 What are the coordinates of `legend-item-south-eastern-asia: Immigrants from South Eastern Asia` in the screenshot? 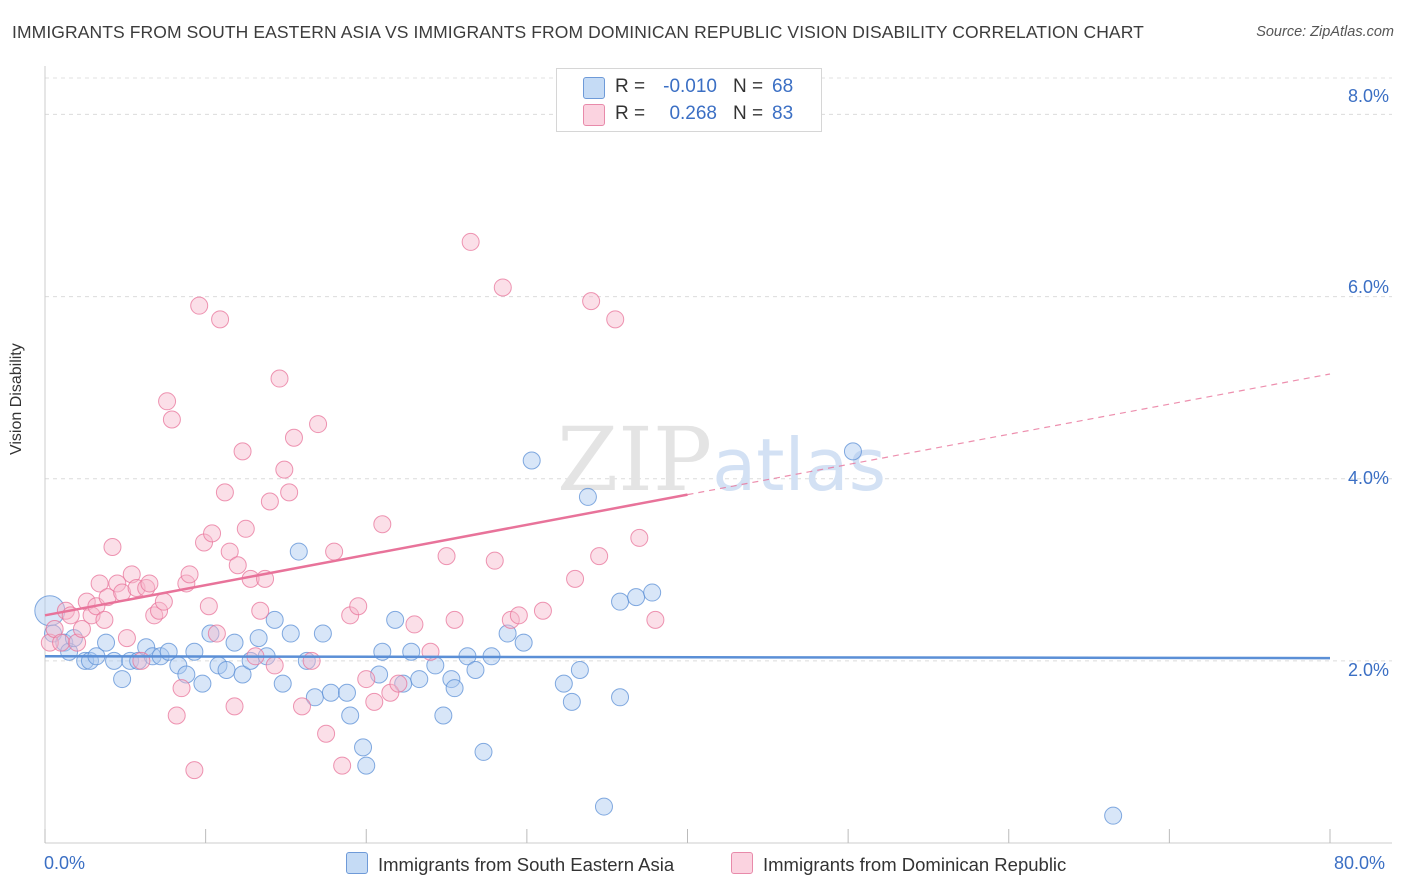 It's located at (510, 864).